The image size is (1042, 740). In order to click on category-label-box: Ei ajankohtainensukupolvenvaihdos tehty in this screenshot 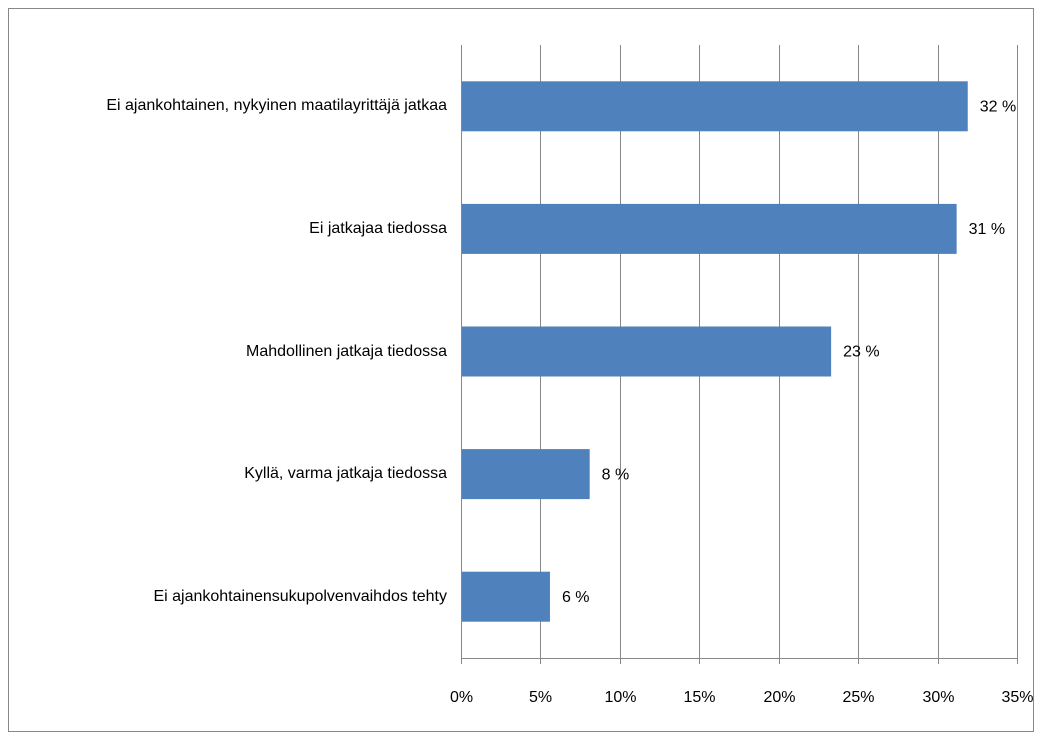, I will do `click(223, 597)`.